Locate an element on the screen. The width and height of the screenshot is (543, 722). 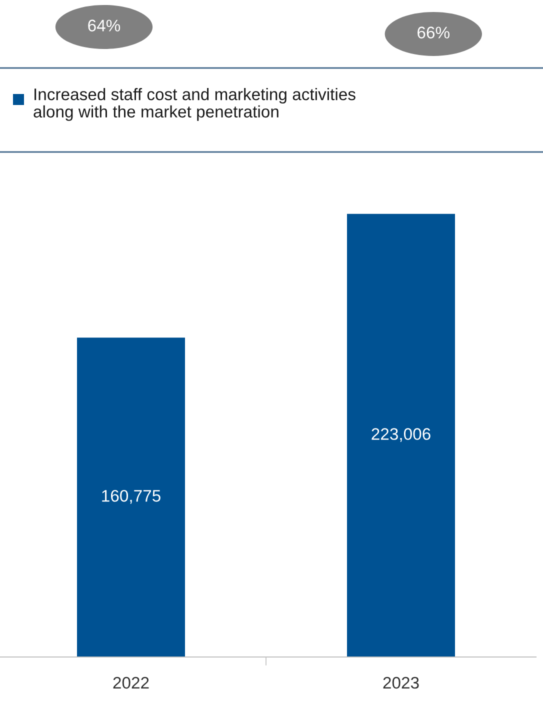
data-label: 160,775 is located at coordinates (131, 497).